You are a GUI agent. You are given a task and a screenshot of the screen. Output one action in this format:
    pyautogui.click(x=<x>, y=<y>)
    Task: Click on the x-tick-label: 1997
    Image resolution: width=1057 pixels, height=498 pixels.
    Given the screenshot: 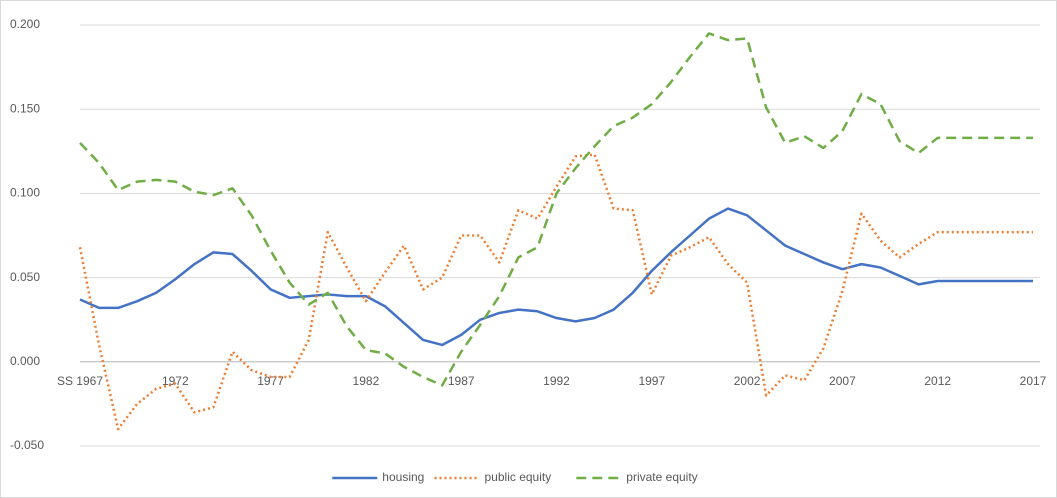 What is the action you would take?
    pyautogui.click(x=651, y=381)
    